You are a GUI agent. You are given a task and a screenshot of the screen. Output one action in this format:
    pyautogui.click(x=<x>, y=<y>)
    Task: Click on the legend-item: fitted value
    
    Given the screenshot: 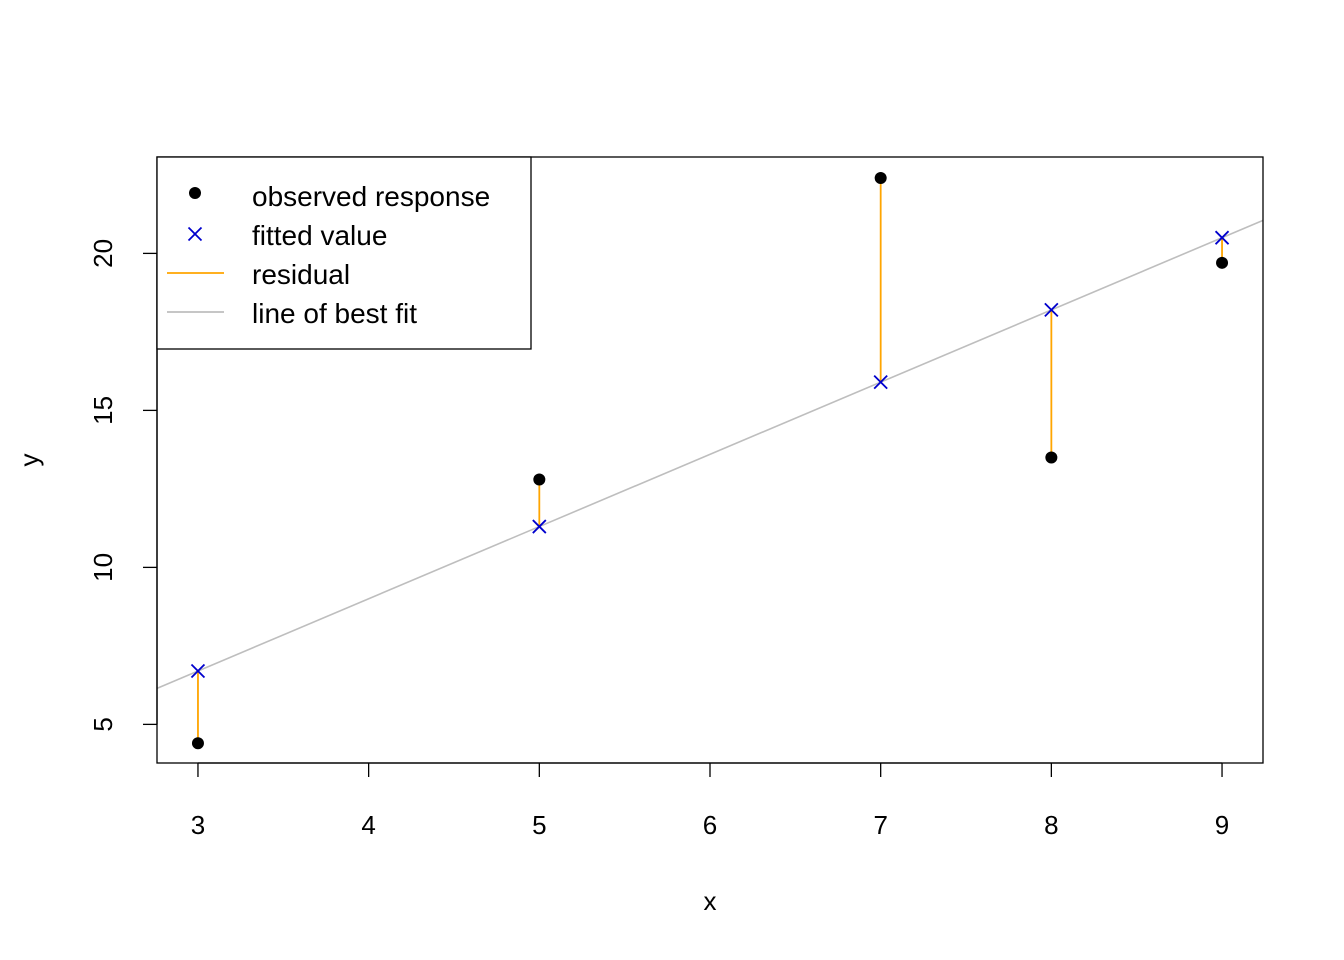 What is the action you would take?
    pyautogui.click(x=287, y=235)
    